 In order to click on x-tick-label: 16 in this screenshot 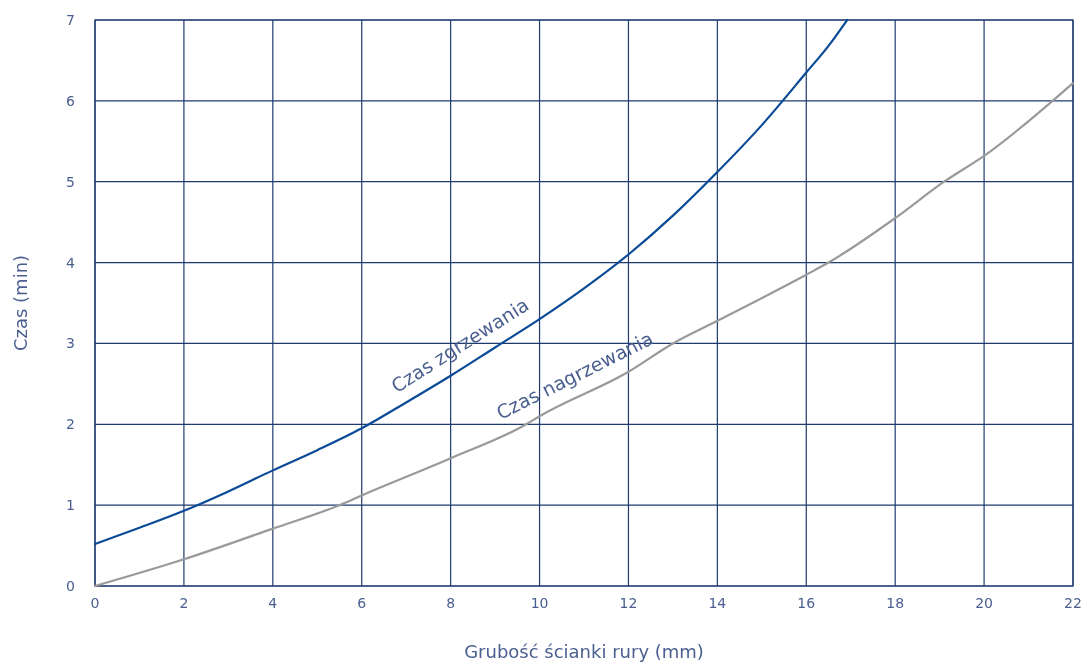, I will do `click(806, 603)`.